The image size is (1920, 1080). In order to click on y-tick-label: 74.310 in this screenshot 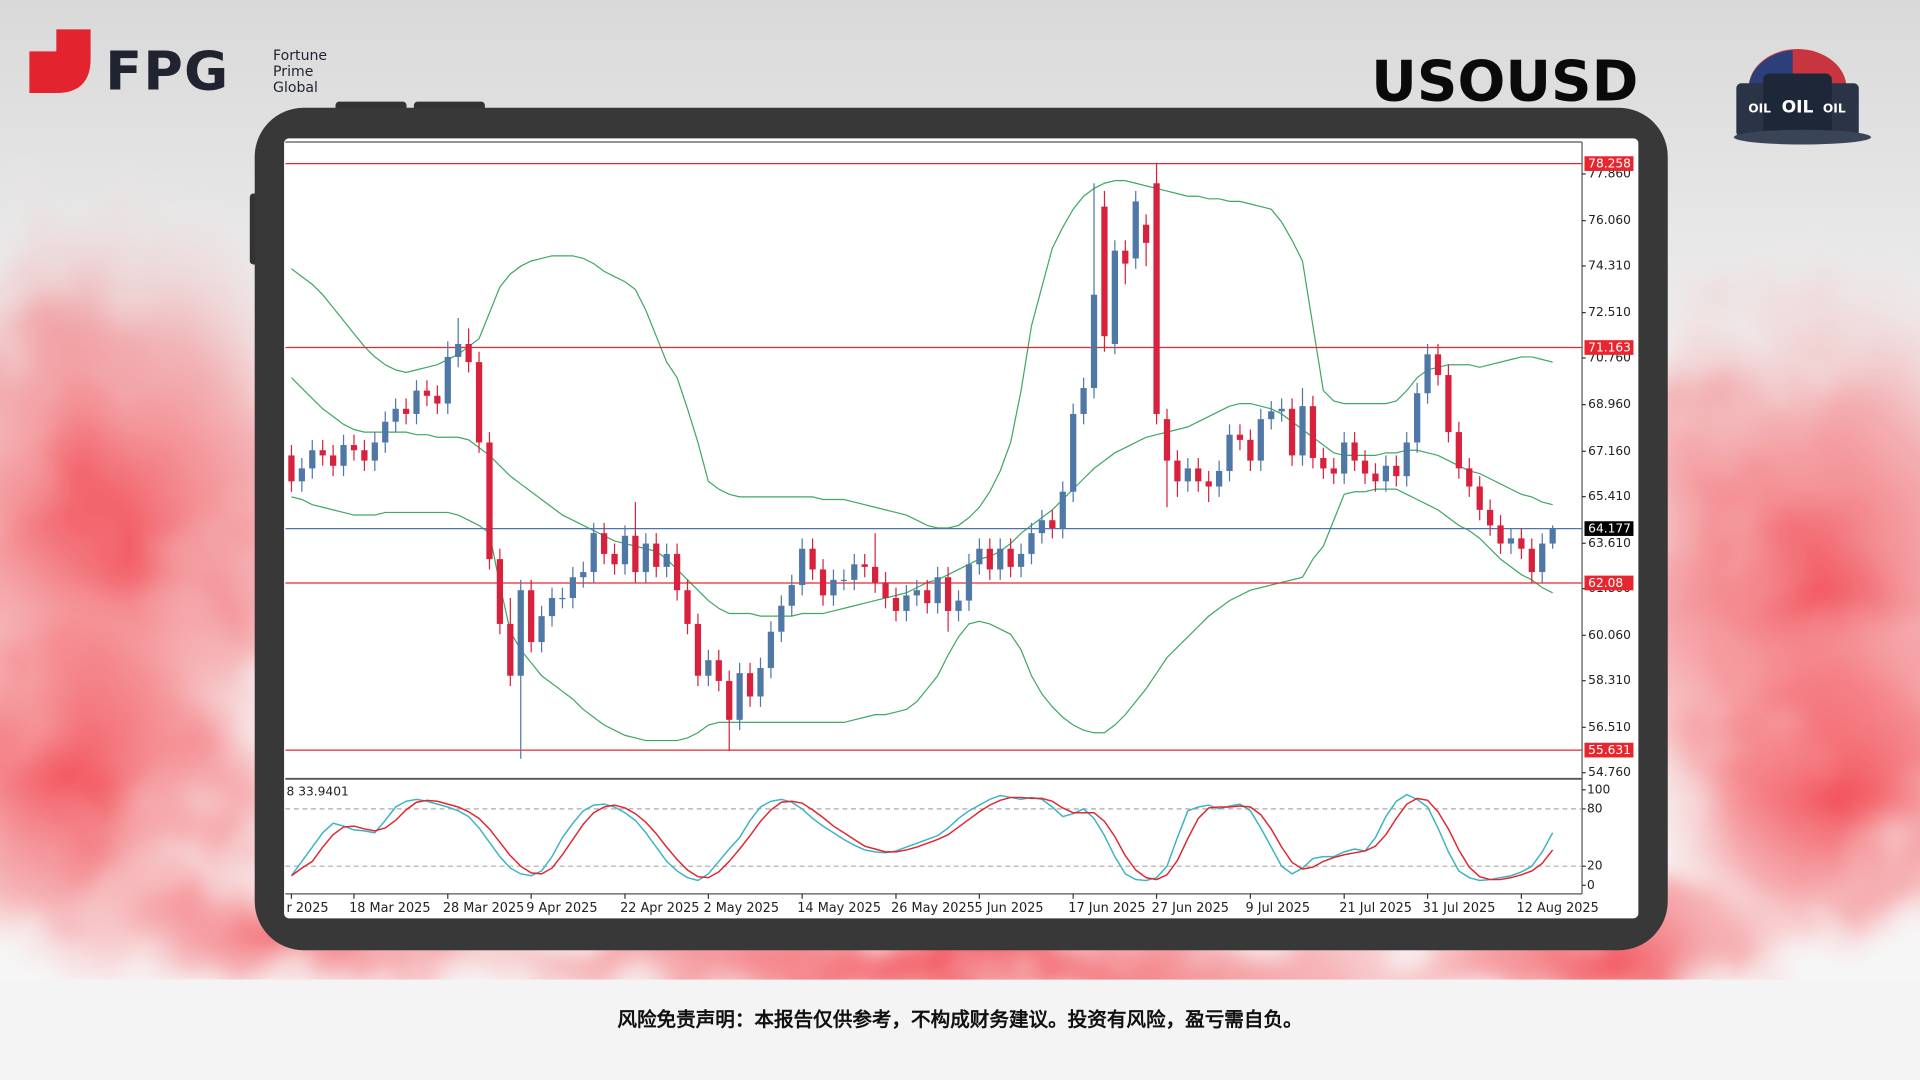, I will do `click(1609, 265)`.